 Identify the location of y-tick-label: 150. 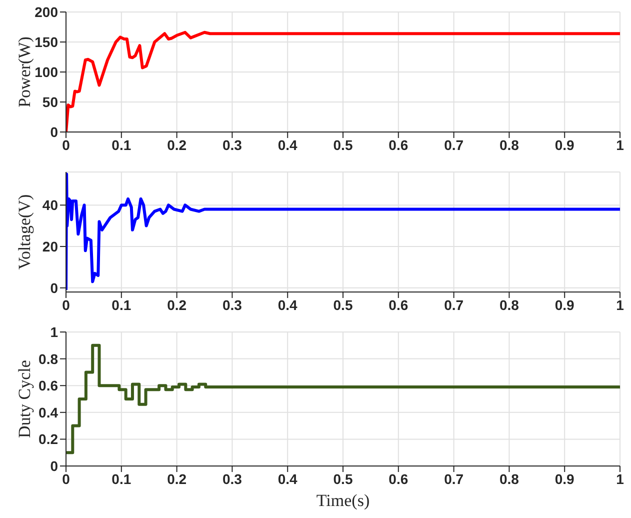
(46, 42).